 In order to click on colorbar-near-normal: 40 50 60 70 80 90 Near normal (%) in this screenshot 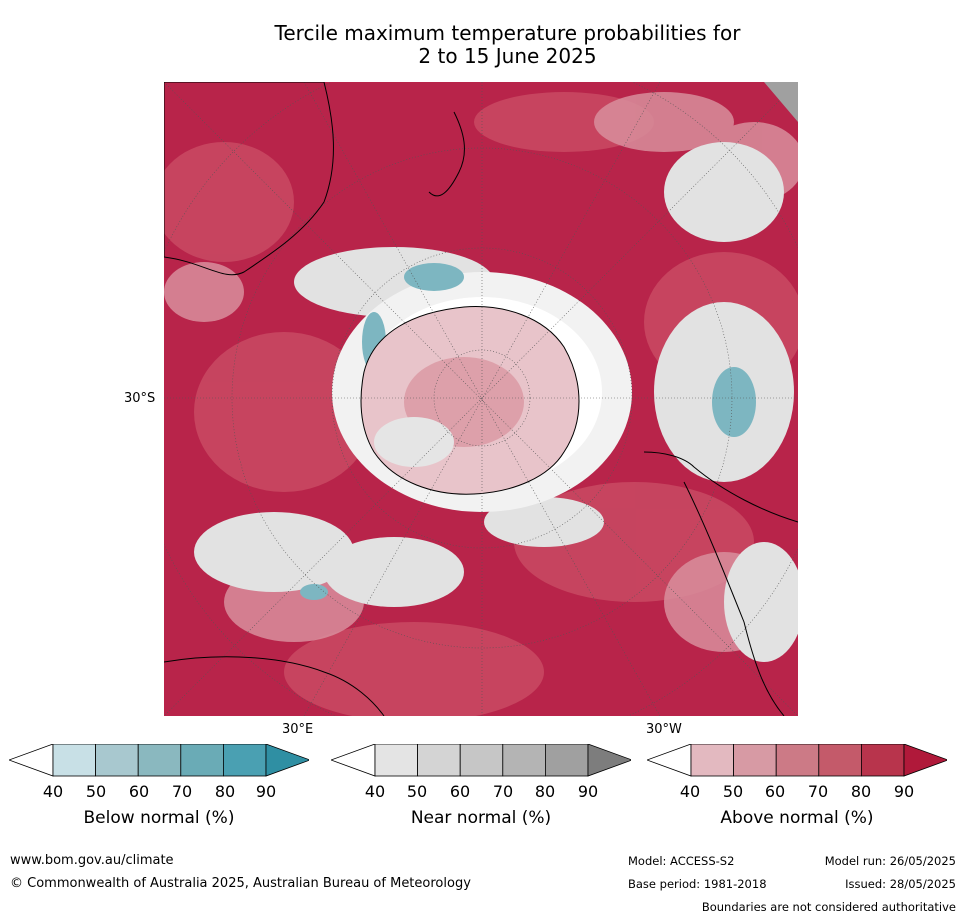, I will do `click(481, 789)`.